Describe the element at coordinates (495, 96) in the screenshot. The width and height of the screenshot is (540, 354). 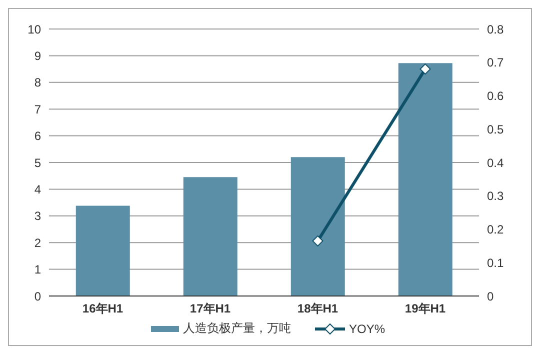
I see `y2-tick-label: 0.6` at that location.